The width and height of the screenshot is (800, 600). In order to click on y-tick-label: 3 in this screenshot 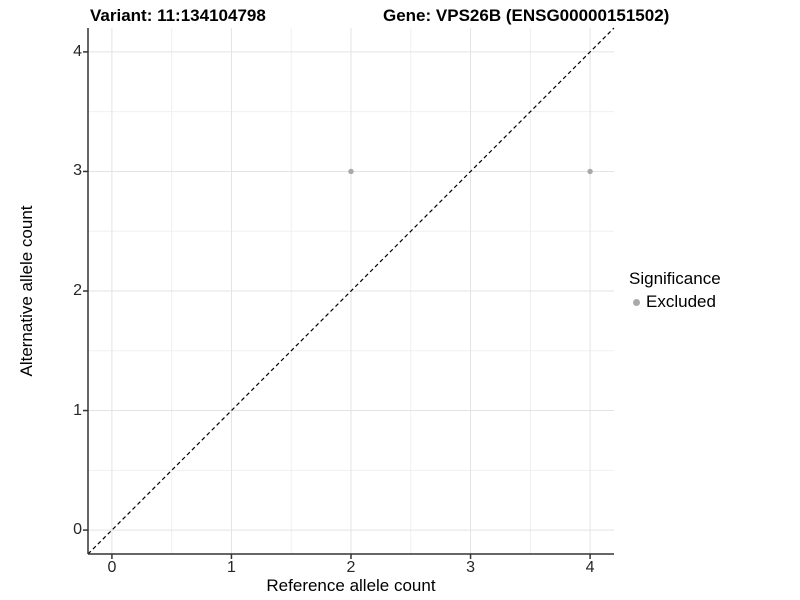, I will do `click(77, 171)`.